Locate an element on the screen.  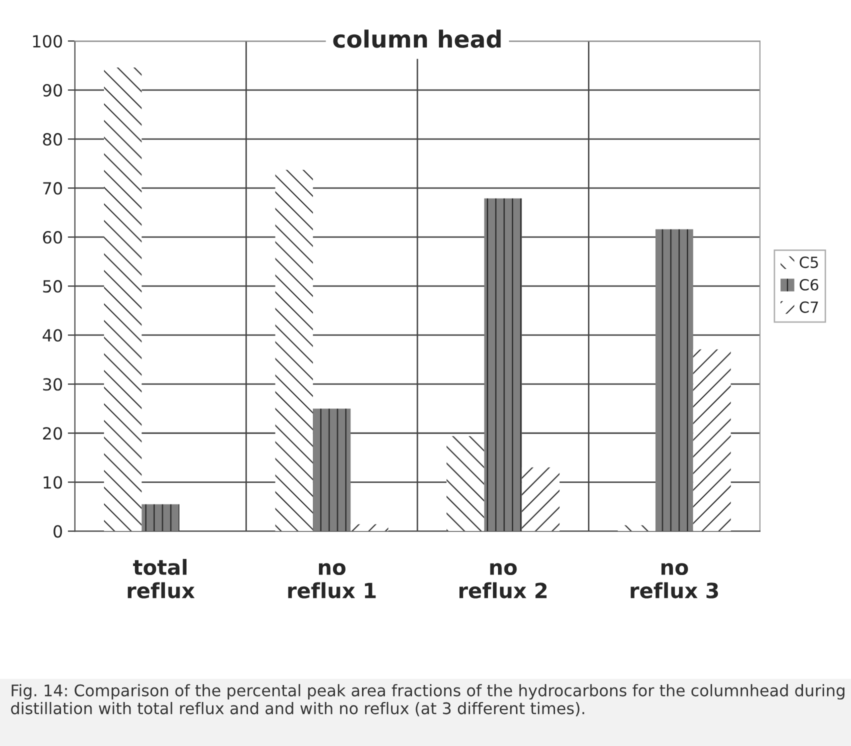
x-tick-label: no reflux 3 is located at coordinates (674, 580).